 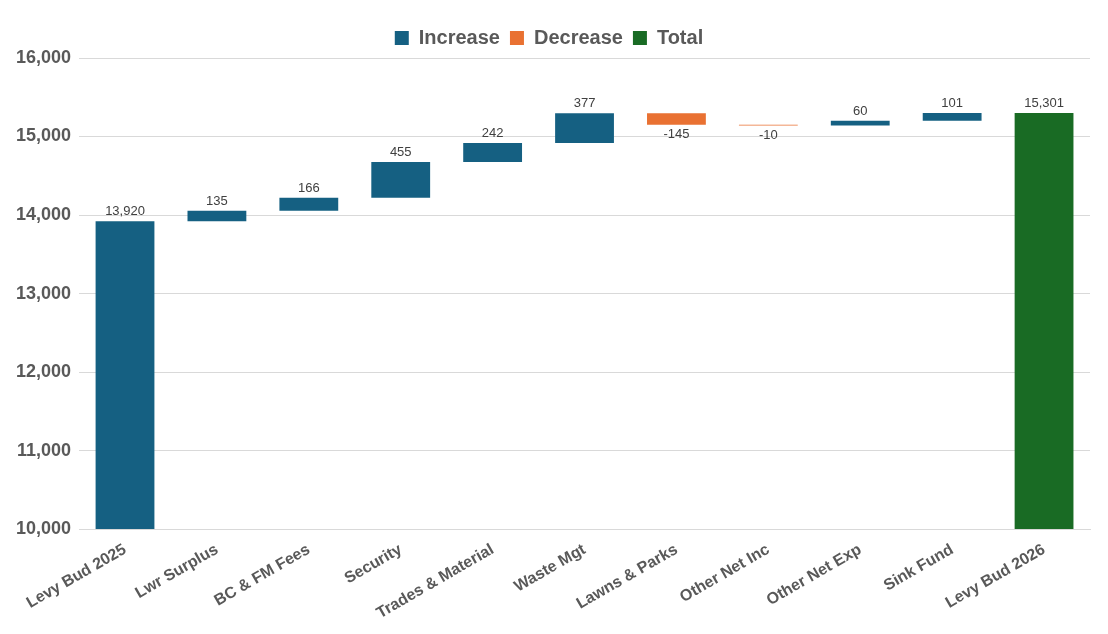 I want to click on y-tick-label: 10,000, so click(x=43, y=528).